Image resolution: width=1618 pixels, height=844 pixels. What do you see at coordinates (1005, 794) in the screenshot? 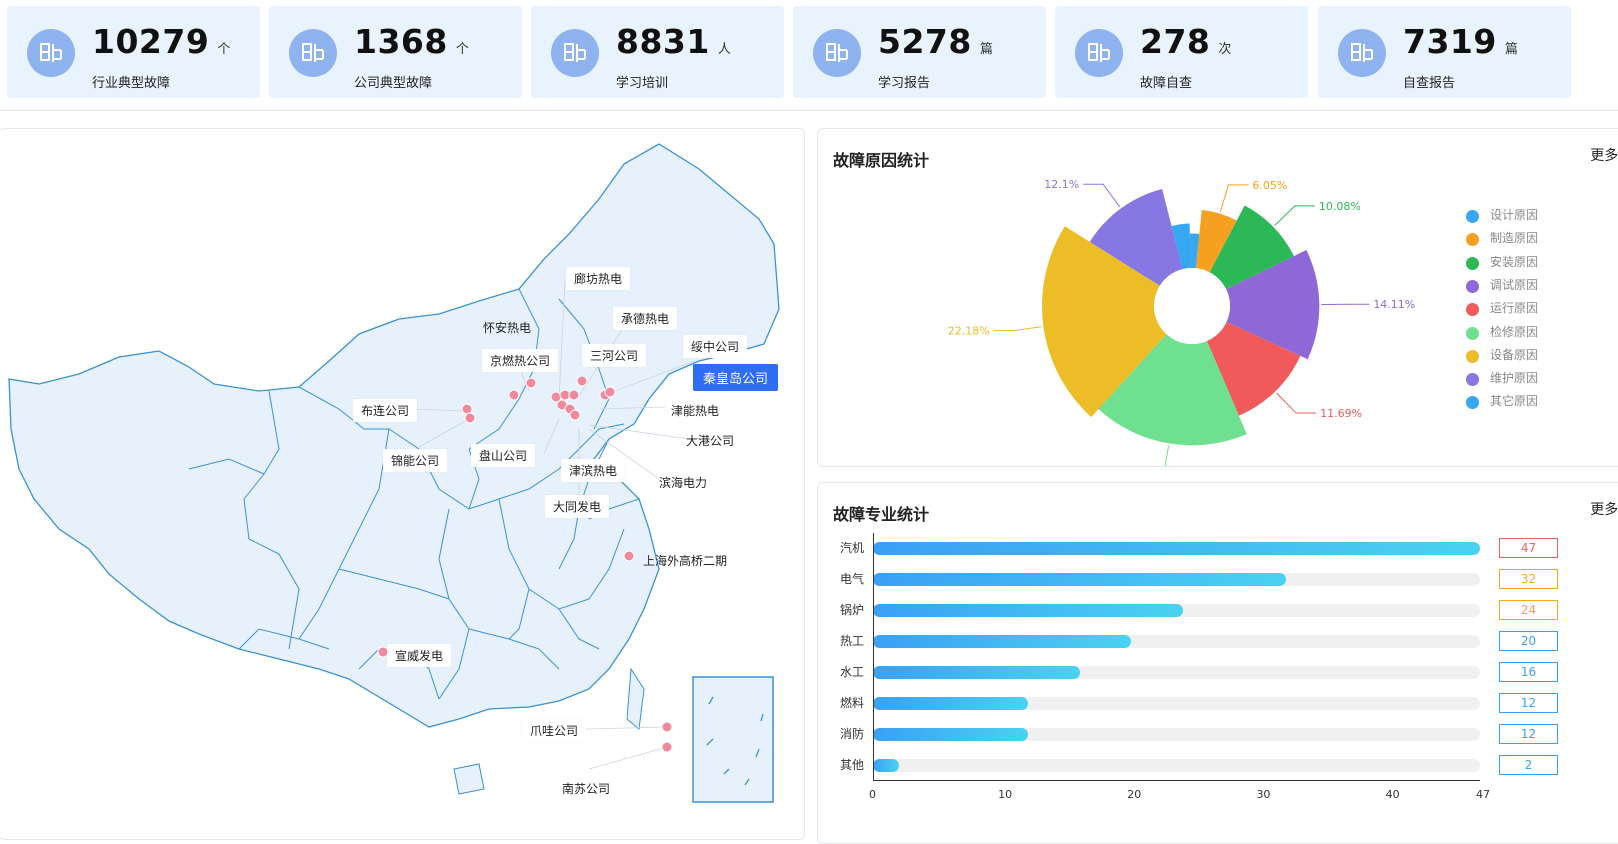
I see `tick-label: 10` at bounding box center [1005, 794].